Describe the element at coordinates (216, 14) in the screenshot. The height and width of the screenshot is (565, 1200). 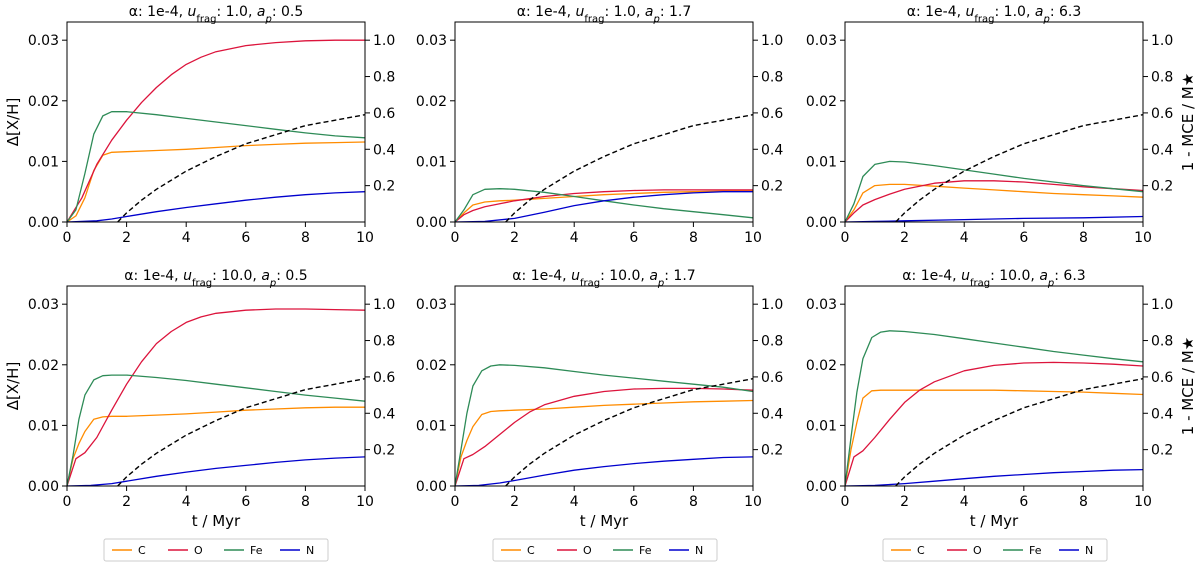
I see `panel-title: α: 1e-4, ufrag: 1.0, ap: 0.5` at that location.